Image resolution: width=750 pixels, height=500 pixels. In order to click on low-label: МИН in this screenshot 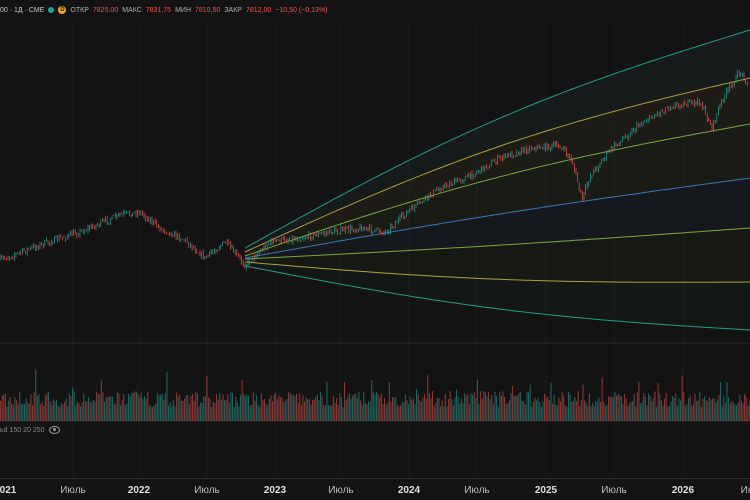, I will do `click(183, 10)`.